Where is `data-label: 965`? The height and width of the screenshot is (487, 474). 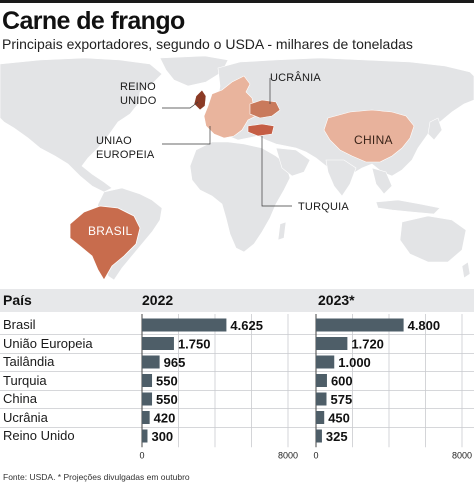
data-label: 965 is located at coordinates (175, 362).